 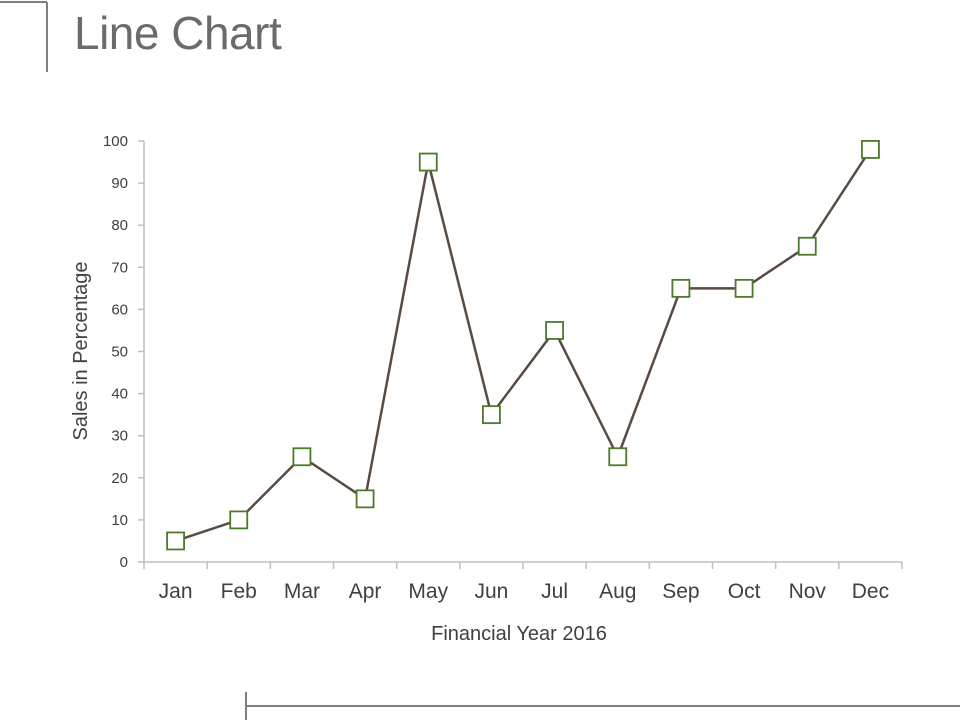 I want to click on y-tick-label: 30, so click(x=119, y=436).